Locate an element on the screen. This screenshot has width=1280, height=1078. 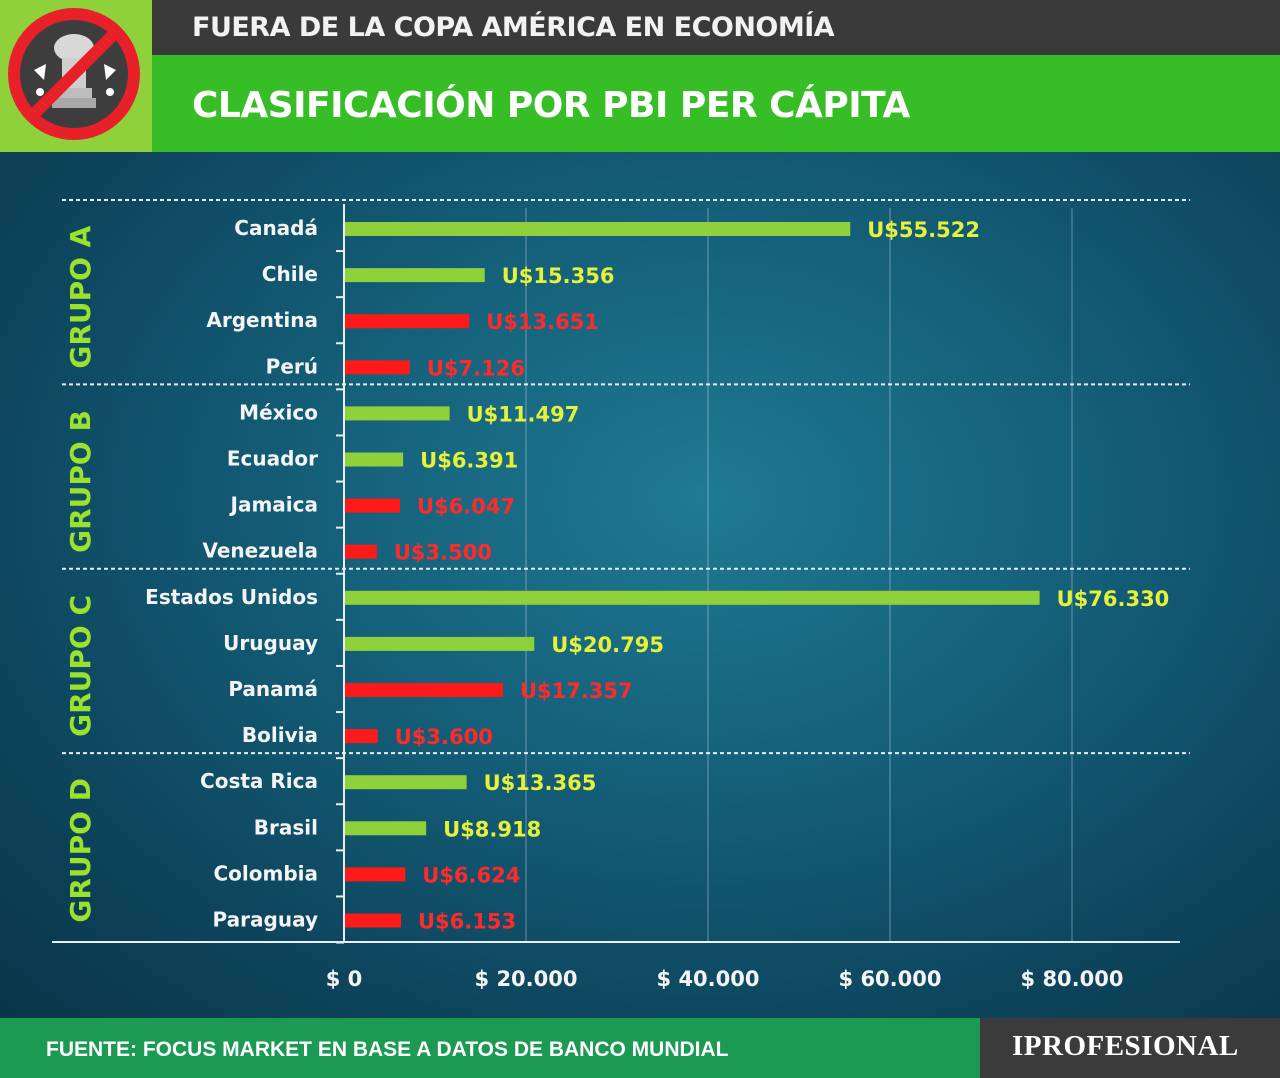
page-title: CLASIFICACIÓN POR PBI PER CÁPITA is located at coordinates (551, 105).